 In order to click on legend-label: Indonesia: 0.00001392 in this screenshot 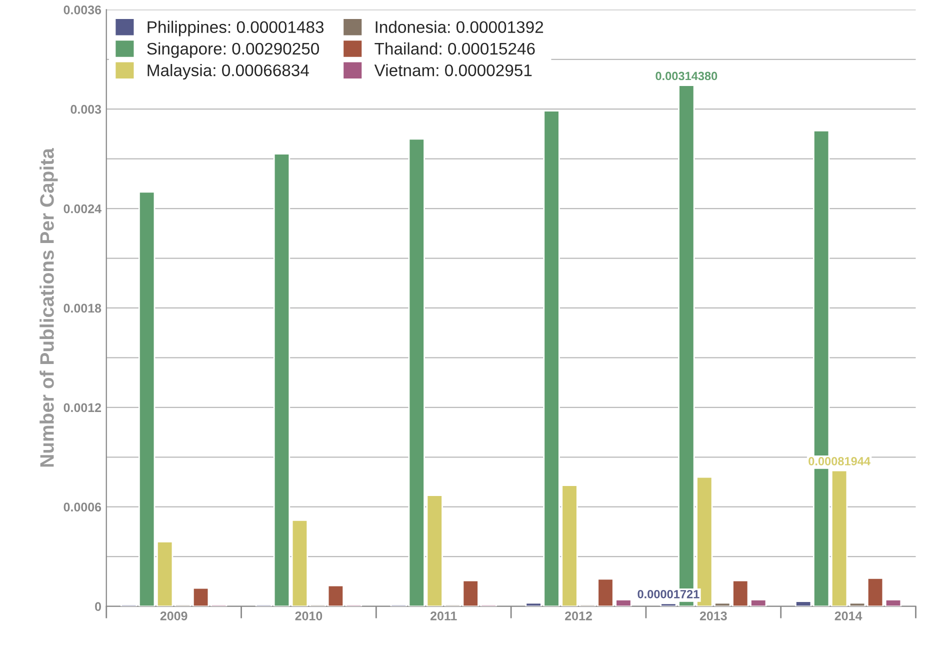, I will do `click(460, 27)`.